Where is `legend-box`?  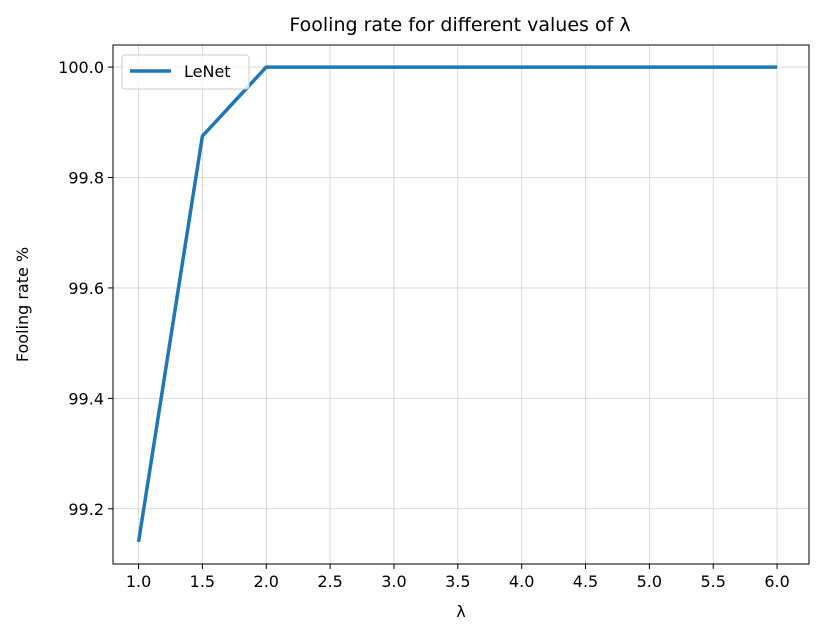
legend-box is located at coordinates (185, 72).